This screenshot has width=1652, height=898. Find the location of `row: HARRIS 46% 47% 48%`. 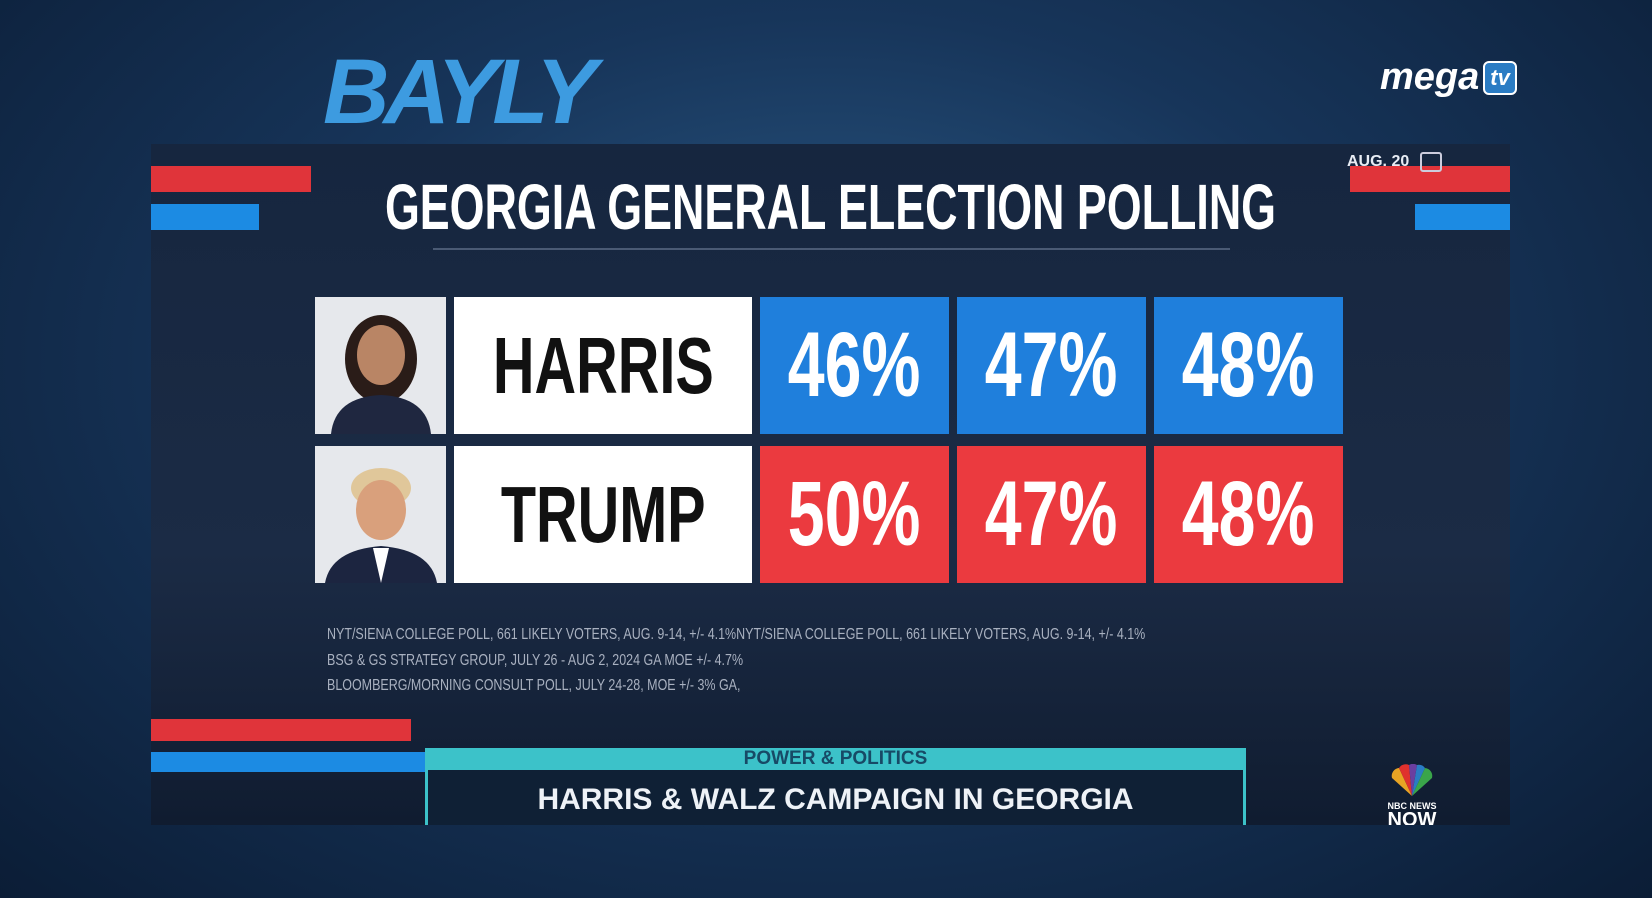

row: HARRIS 46% 47% 48% is located at coordinates (829, 365).